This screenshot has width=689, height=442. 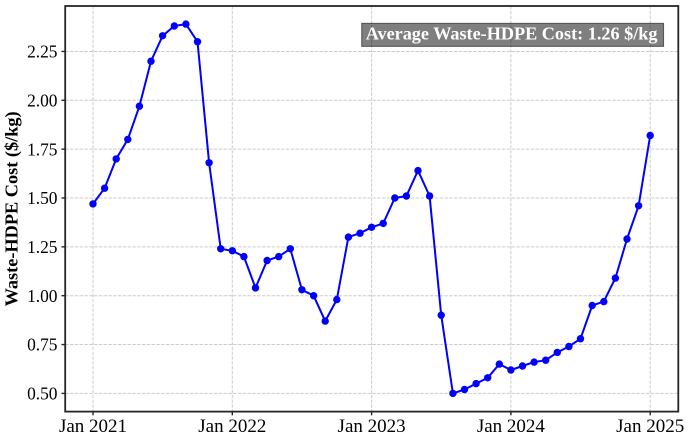 What do you see at coordinates (42, 296) in the screenshot?
I see `svg-text: 1.00` at bounding box center [42, 296].